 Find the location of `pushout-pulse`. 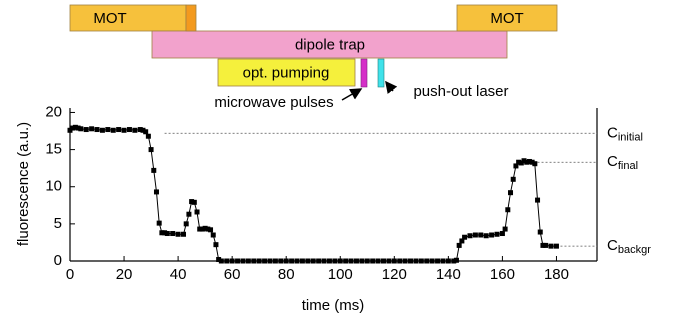

pushout-pulse is located at coordinates (381, 73).